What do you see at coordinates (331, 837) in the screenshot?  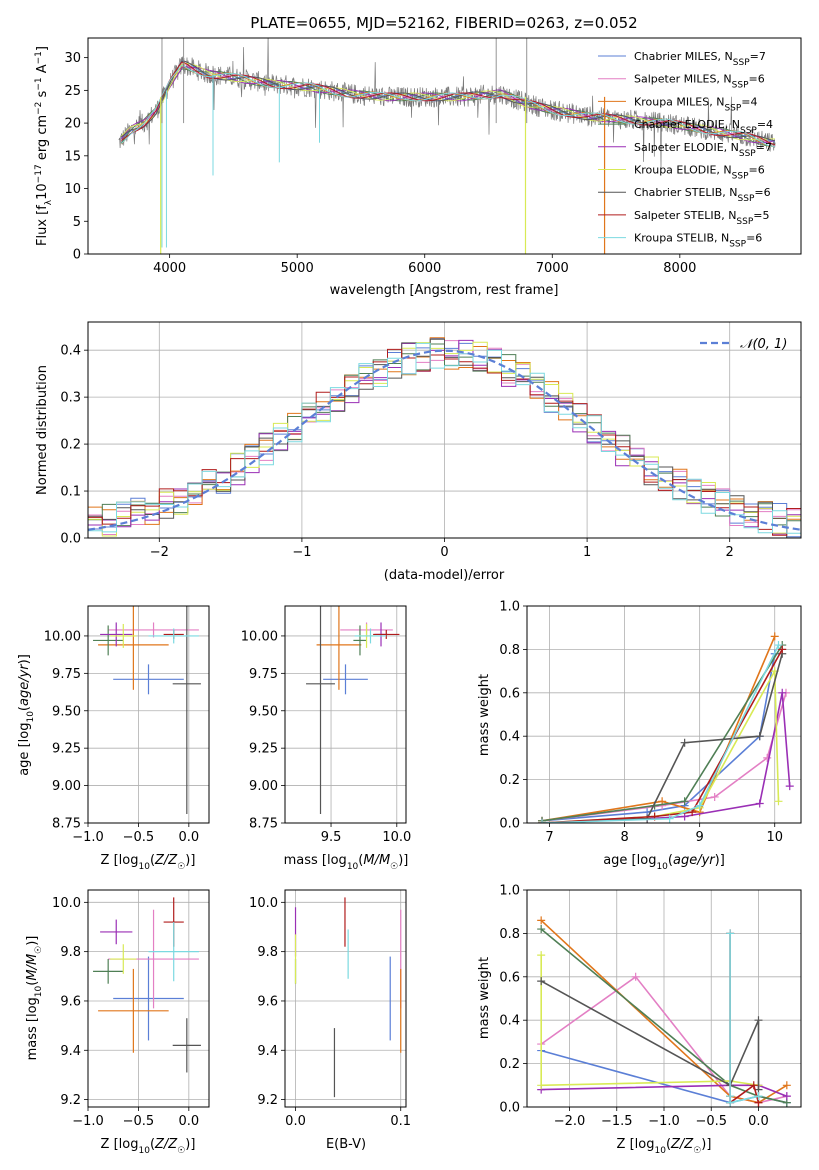 I see `x-tick-label: 9.5` at bounding box center [331, 837].